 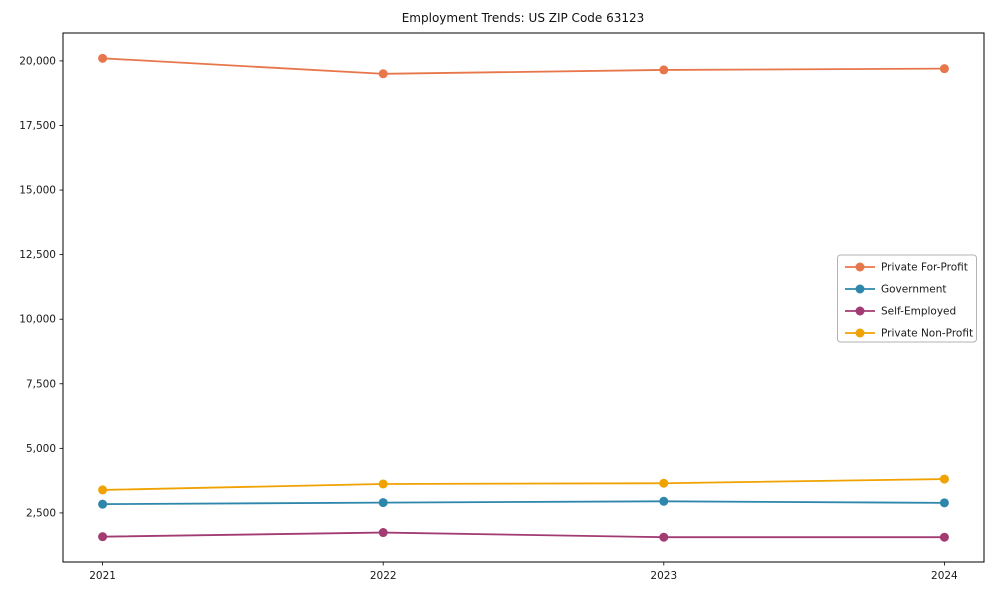 What do you see at coordinates (664, 70) in the screenshot?
I see `data-point-private-for-profit-2023` at bounding box center [664, 70].